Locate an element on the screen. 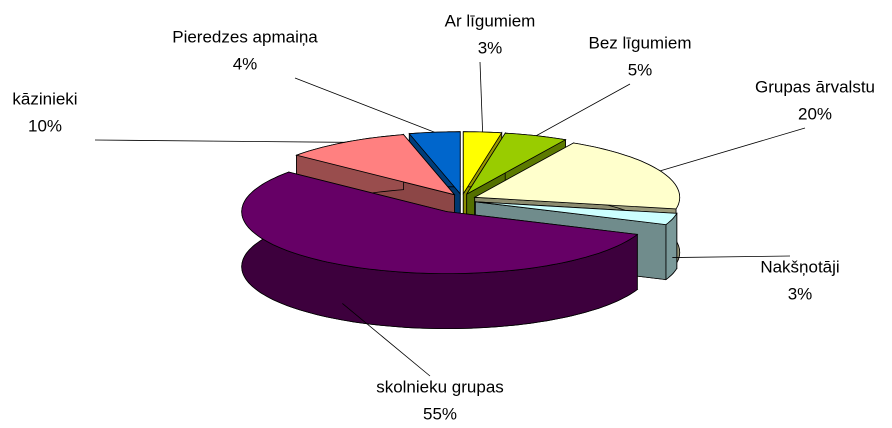 This screenshot has width=892, height=428. slice-value-label: 5% is located at coordinates (640, 69).